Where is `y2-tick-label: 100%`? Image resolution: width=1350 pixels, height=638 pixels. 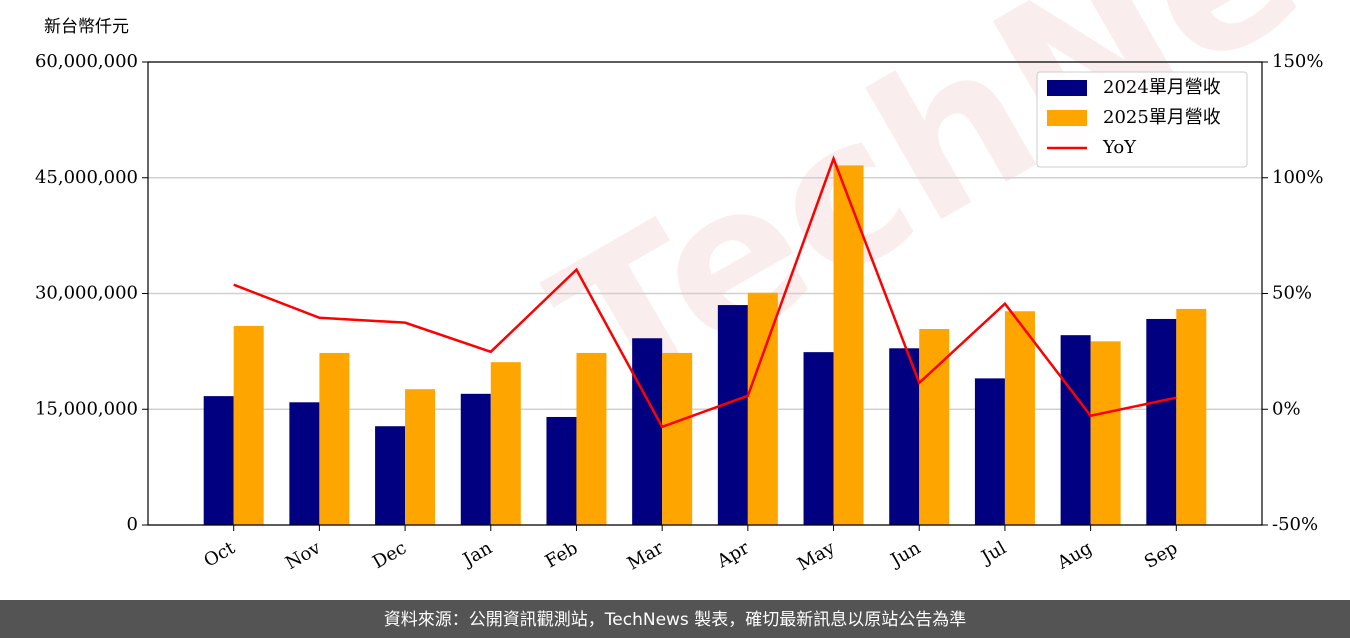 y2-tick-label: 100% is located at coordinates (1297, 177).